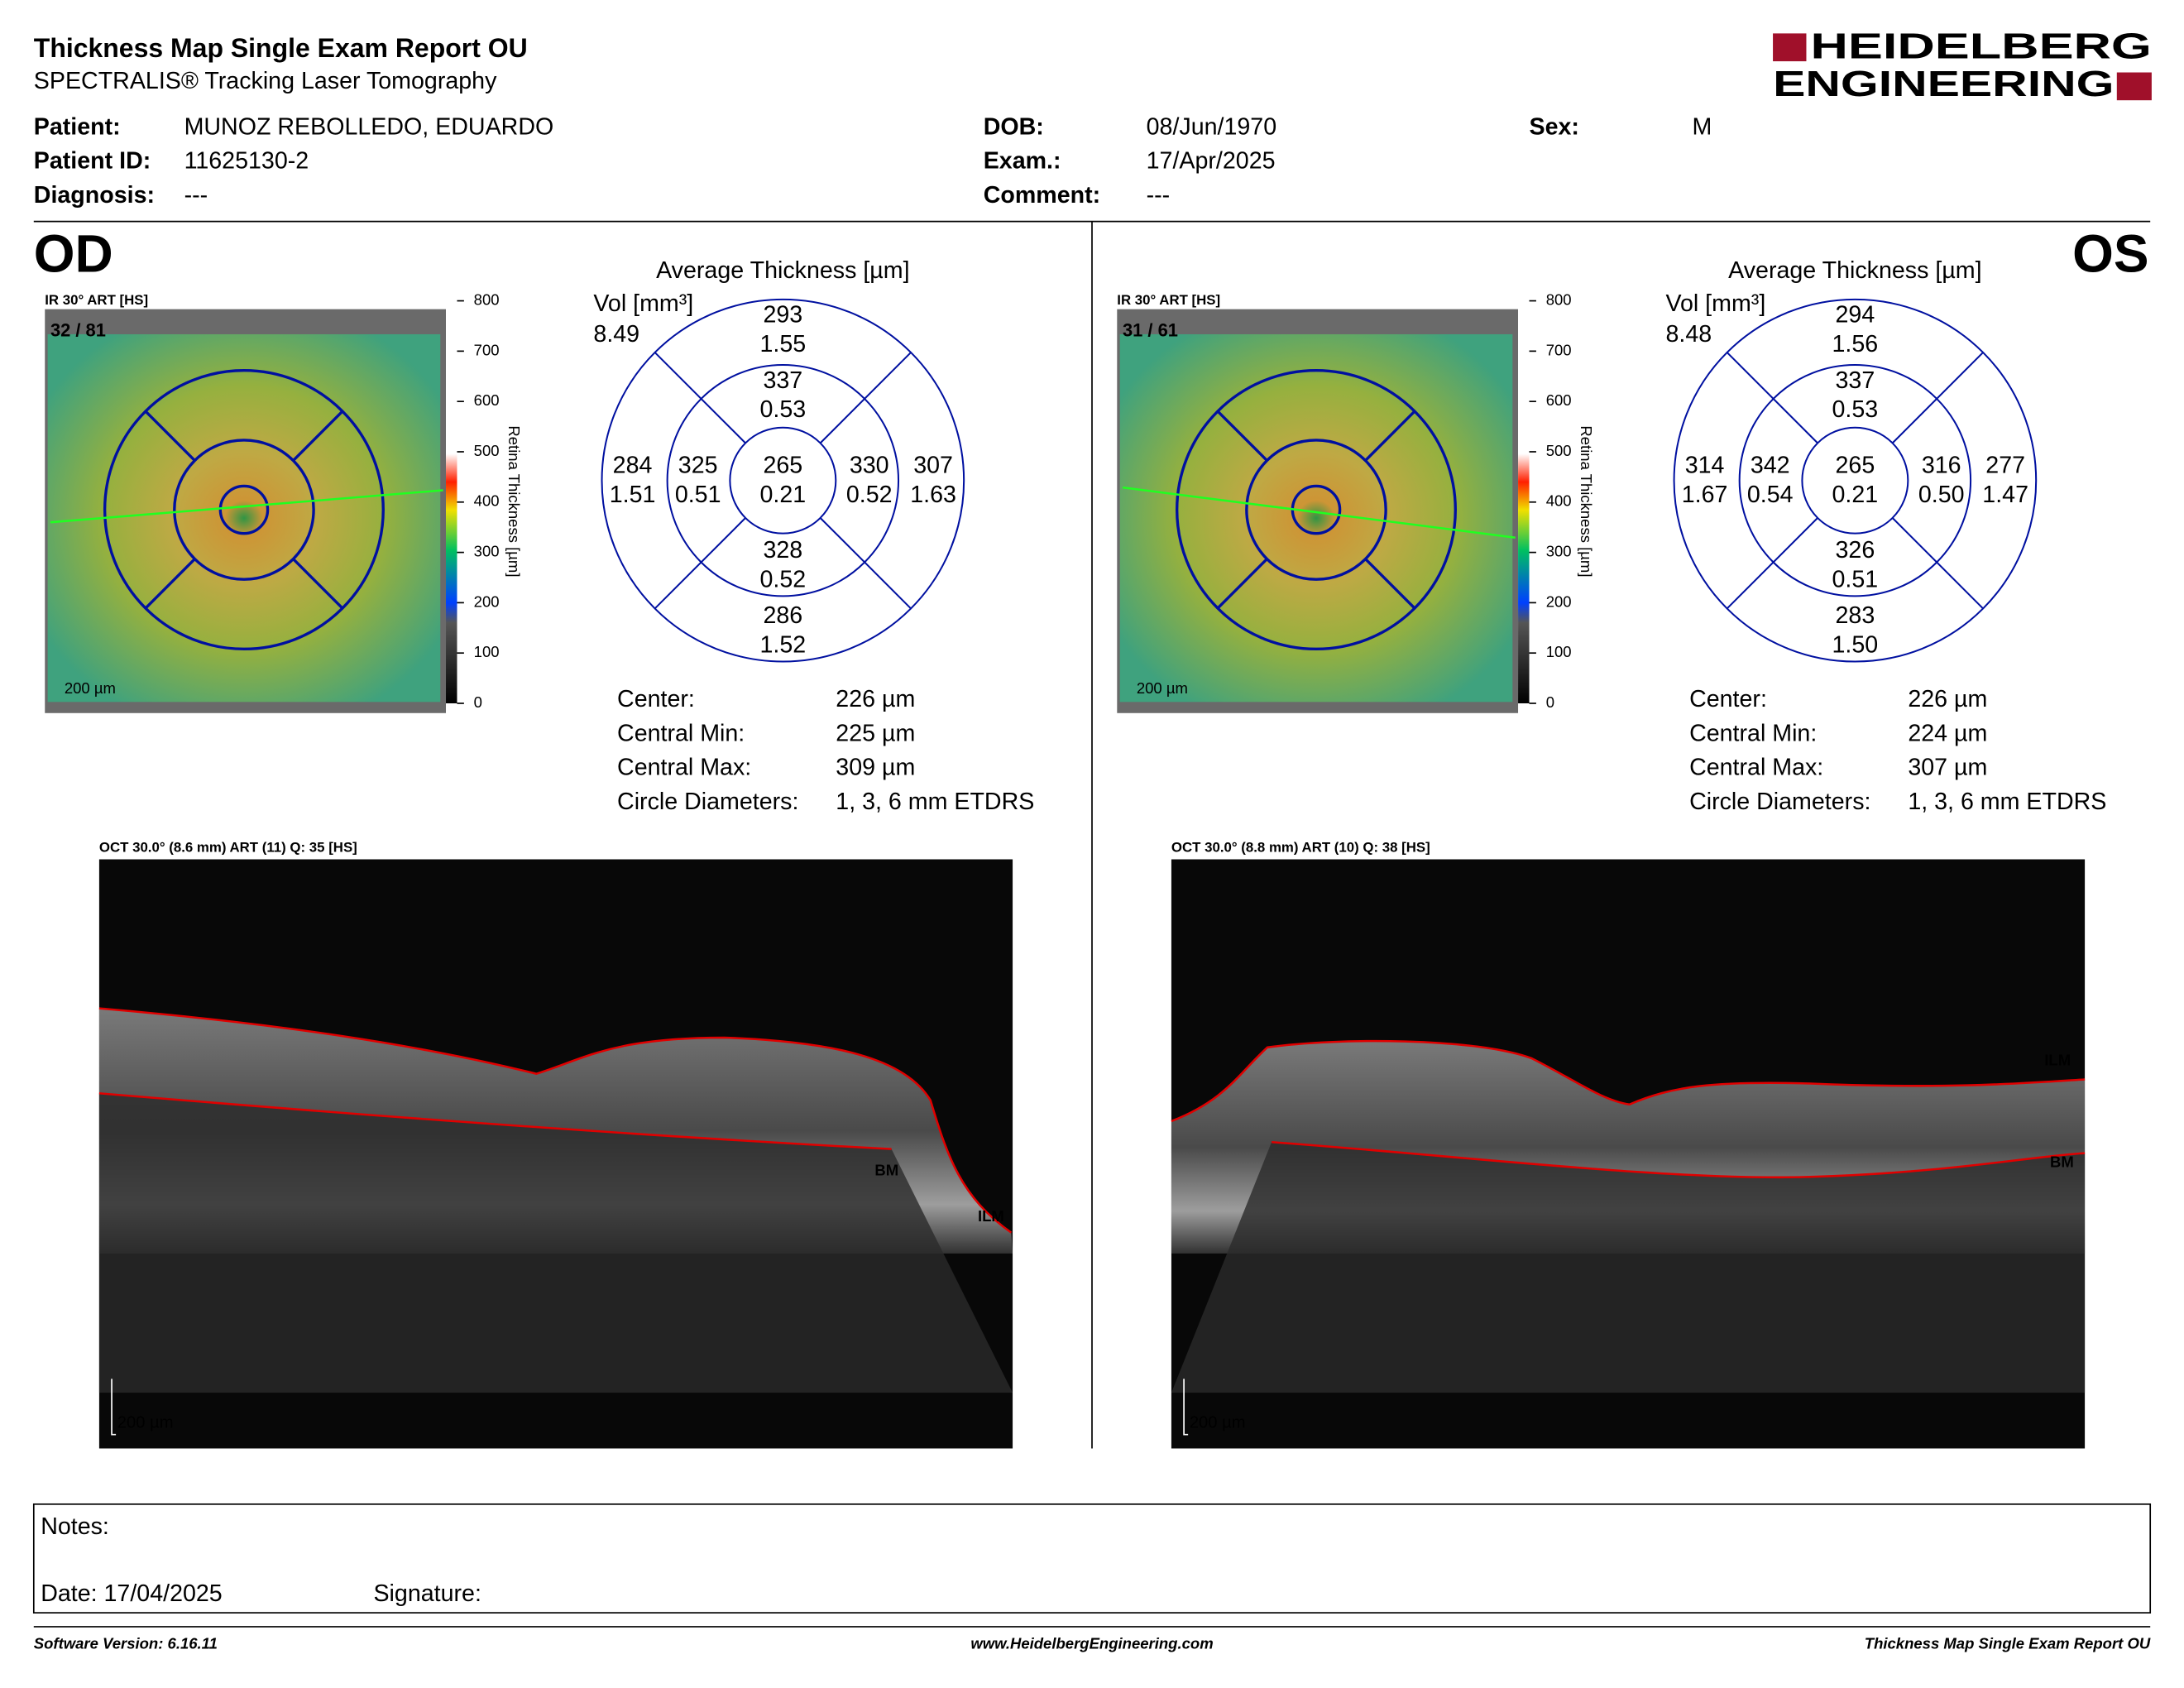  Describe the element at coordinates (2008, 1643) in the screenshot. I see `footer-report: Thickness Map Single Exam Report OU` at that location.